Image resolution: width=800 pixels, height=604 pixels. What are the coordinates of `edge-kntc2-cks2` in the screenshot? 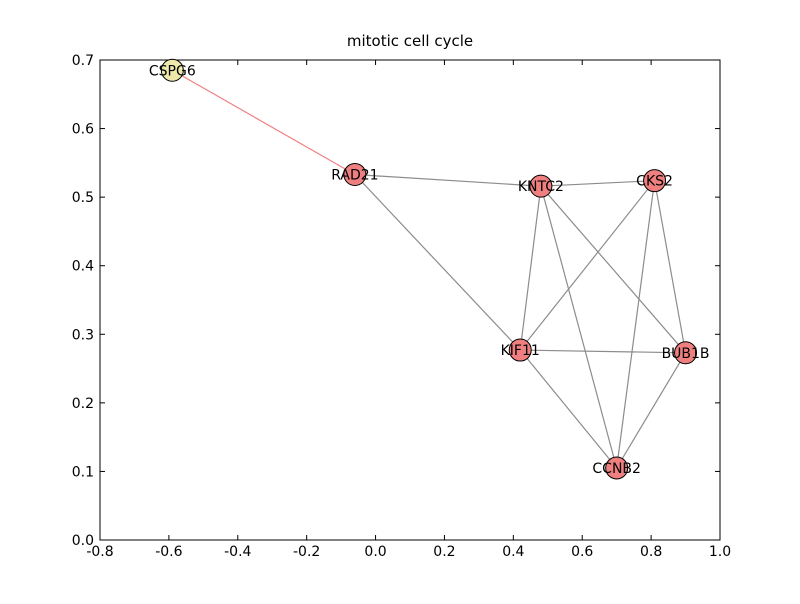 It's located at (597, 183).